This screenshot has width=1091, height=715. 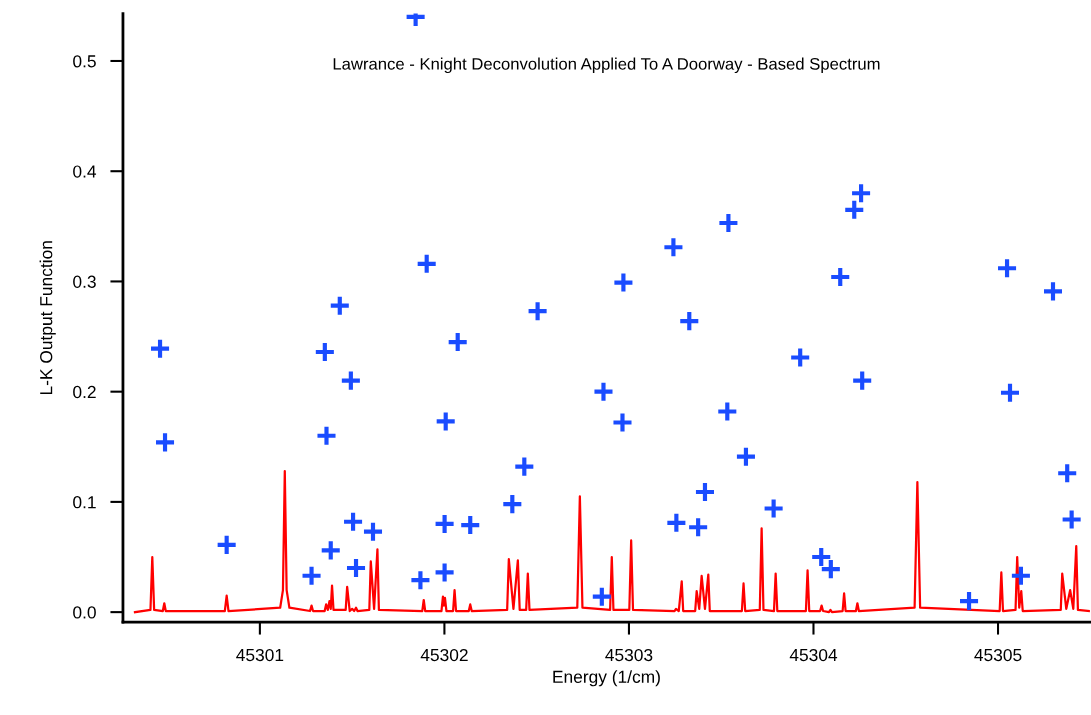 What do you see at coordinates (444, 655) in the screenshot?
I see `x-tick-label: 45302` at bounding box center [444, 655].